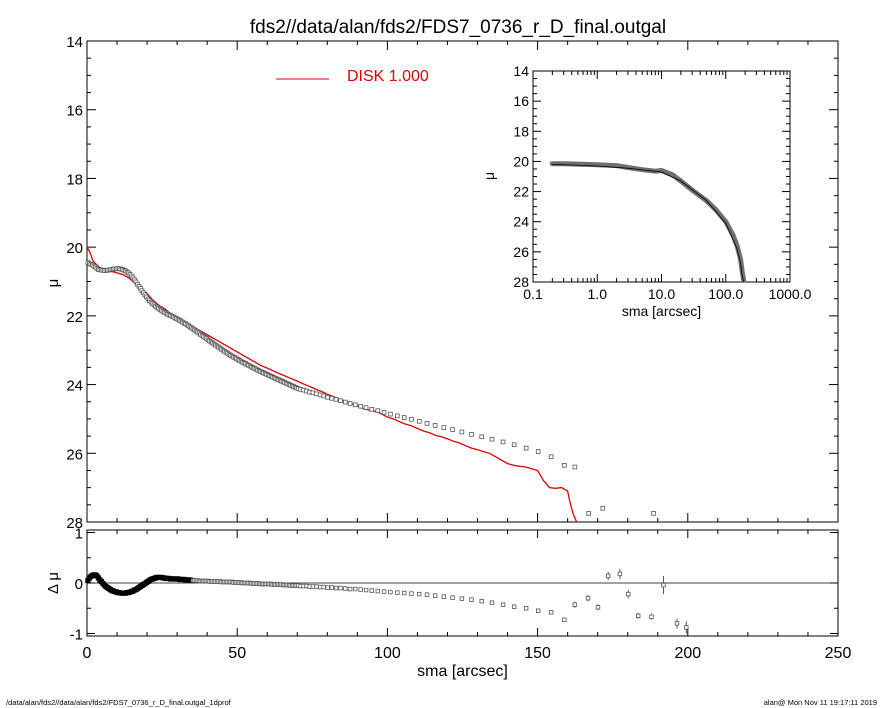 The height and width of the screenshot is (708, 885). Describe the element at coordinates (820, 702) in the screenshot. I see `footer-right: alan@ Mon Nov 11 19:17:11 2019` at that location.